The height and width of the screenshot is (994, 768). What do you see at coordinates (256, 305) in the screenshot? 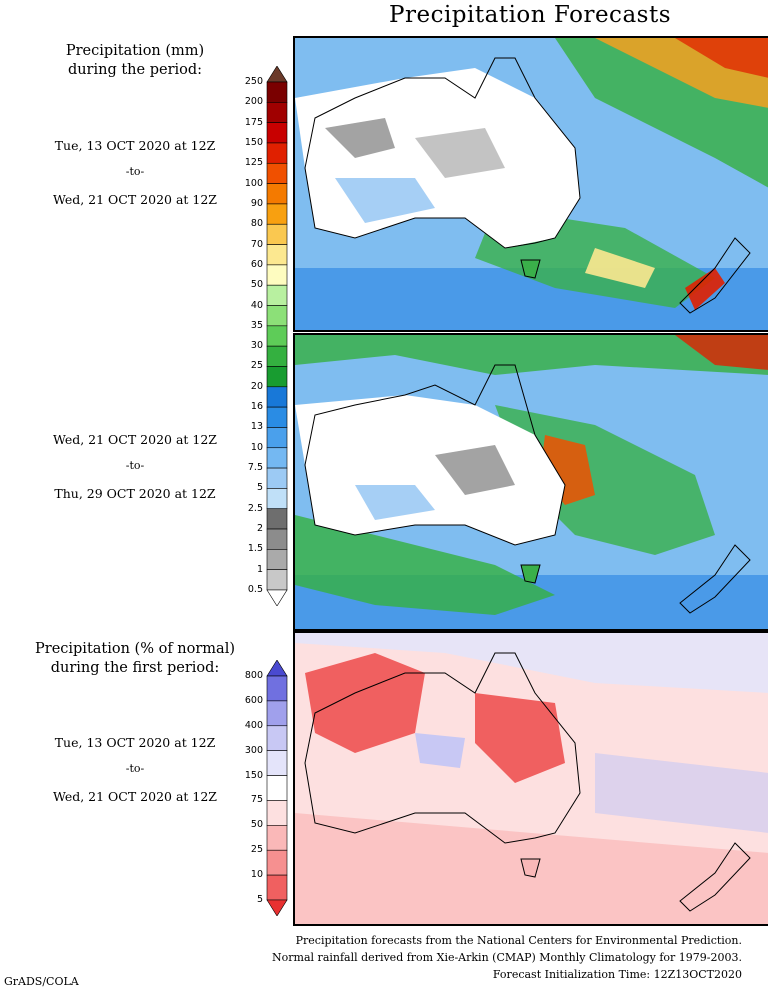
I see `colorbar-tick-label: 40` at bounding box center [256, 305].